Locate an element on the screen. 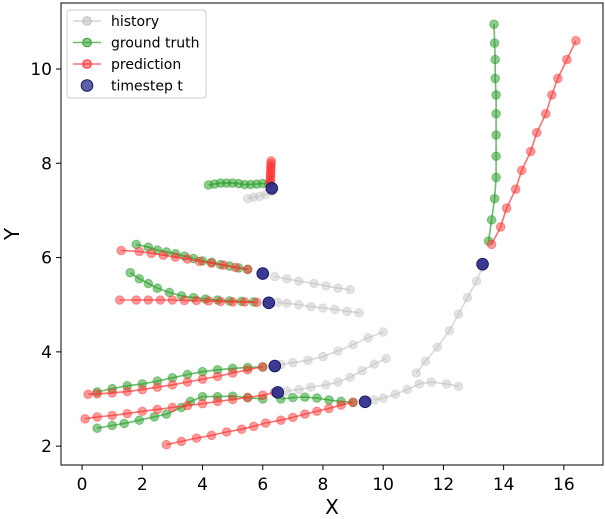  y-tick-label: 8 is located at coordinates (46, 164).